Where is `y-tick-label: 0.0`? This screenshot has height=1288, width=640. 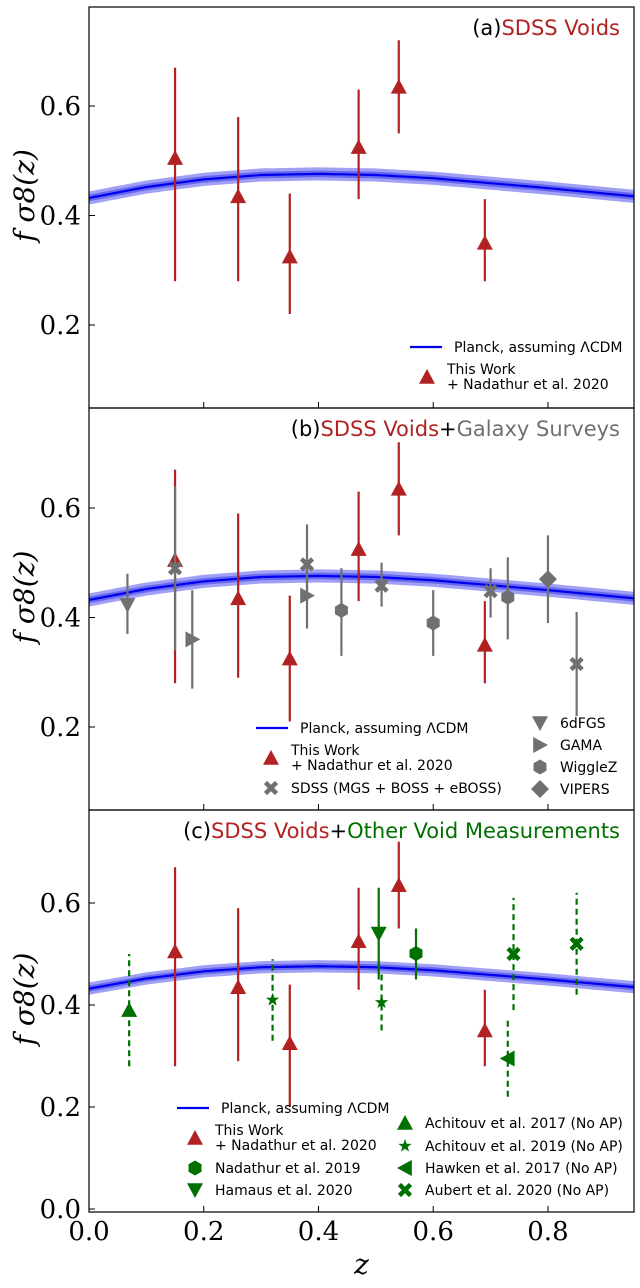 y-tick-label: 0.0 is located at coordinates (60, 1210).